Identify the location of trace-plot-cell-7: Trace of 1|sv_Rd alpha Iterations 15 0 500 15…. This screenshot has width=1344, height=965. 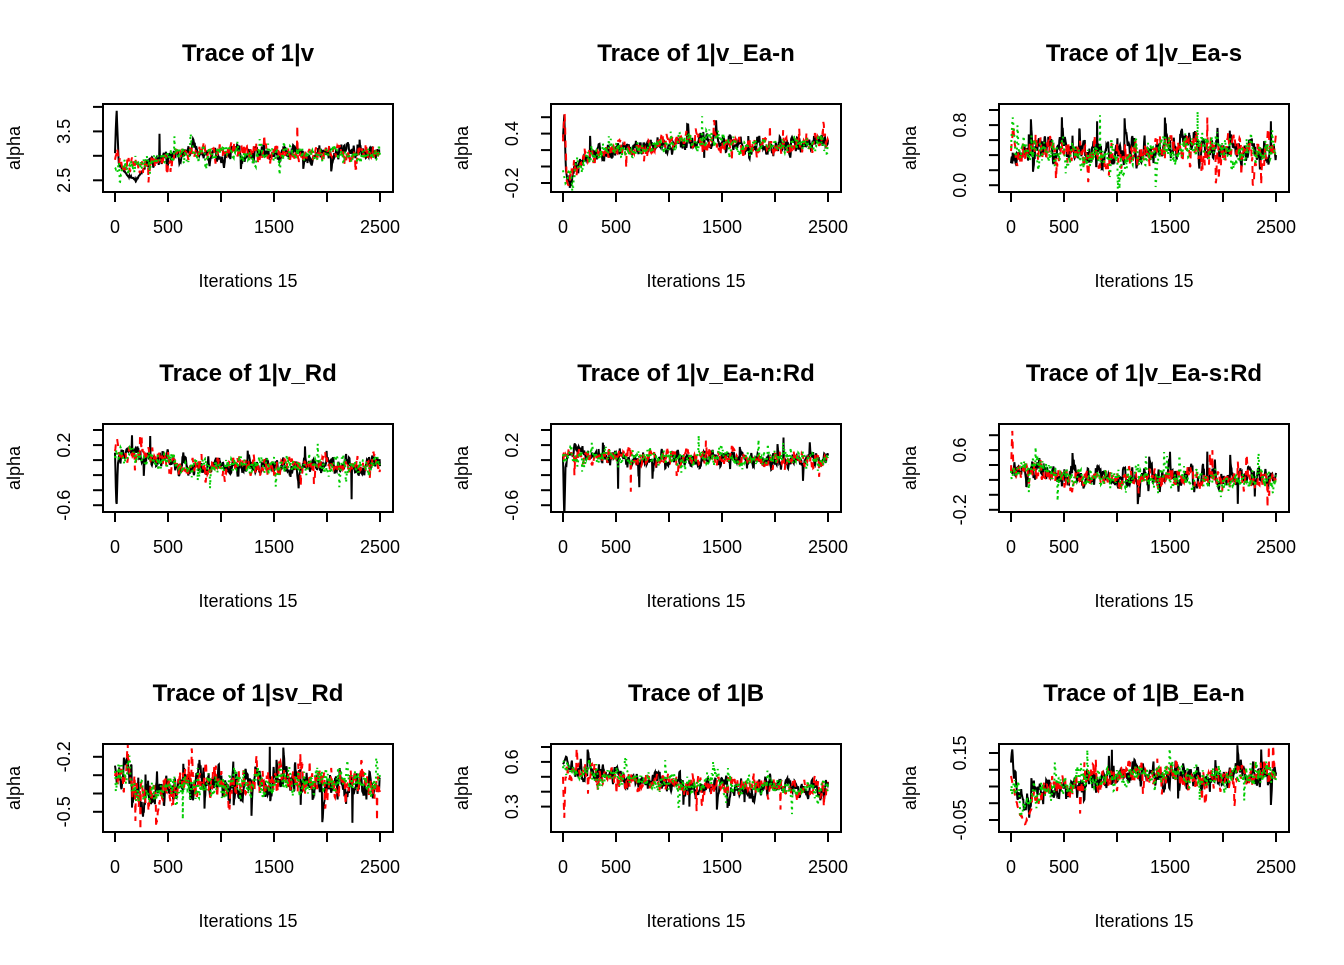
(224, 800).